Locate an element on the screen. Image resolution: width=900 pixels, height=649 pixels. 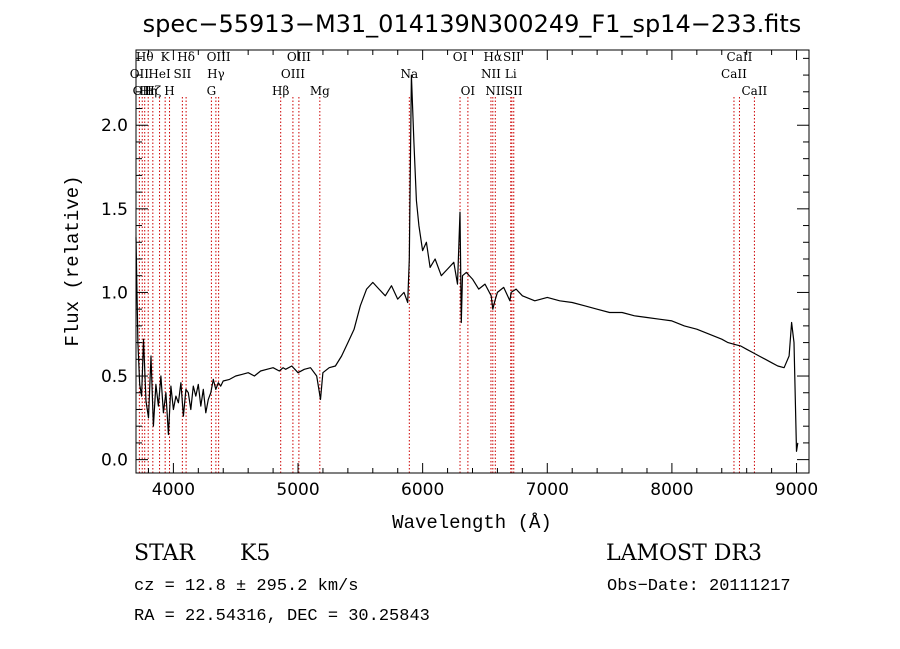
spectral-line-label: Li is located at coordinates (511, 74).